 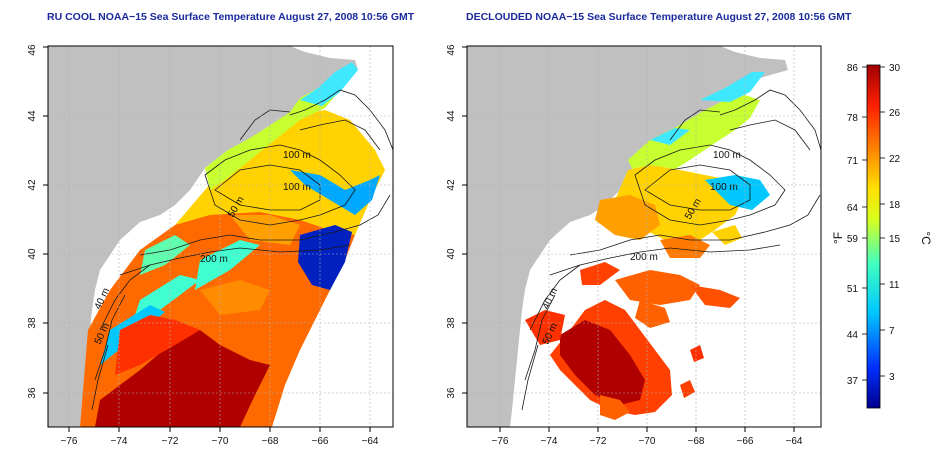 What do you see at coordinates (895, 239) in the screenshot?
I see `celsius-tick: 15` at bounding box center [895, 239].